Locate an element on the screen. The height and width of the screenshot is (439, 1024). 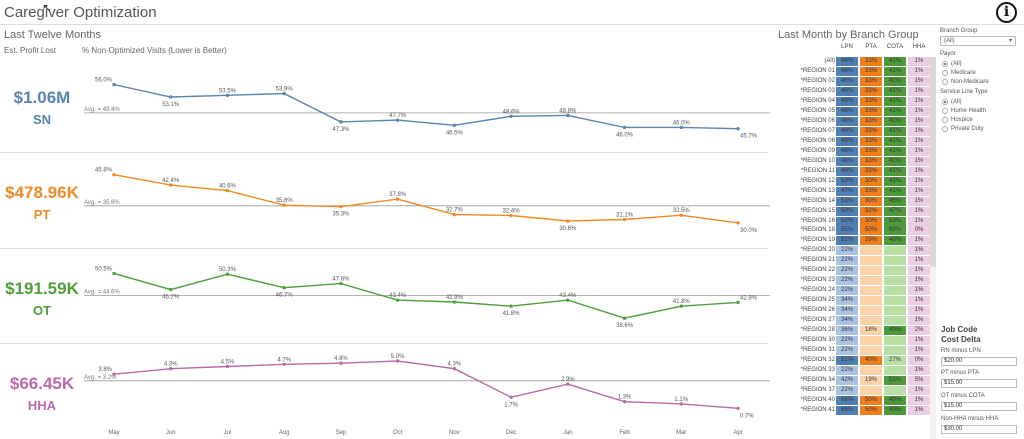
table-row: *REGION 22 22% 1% is located at coordinates (856, 271).